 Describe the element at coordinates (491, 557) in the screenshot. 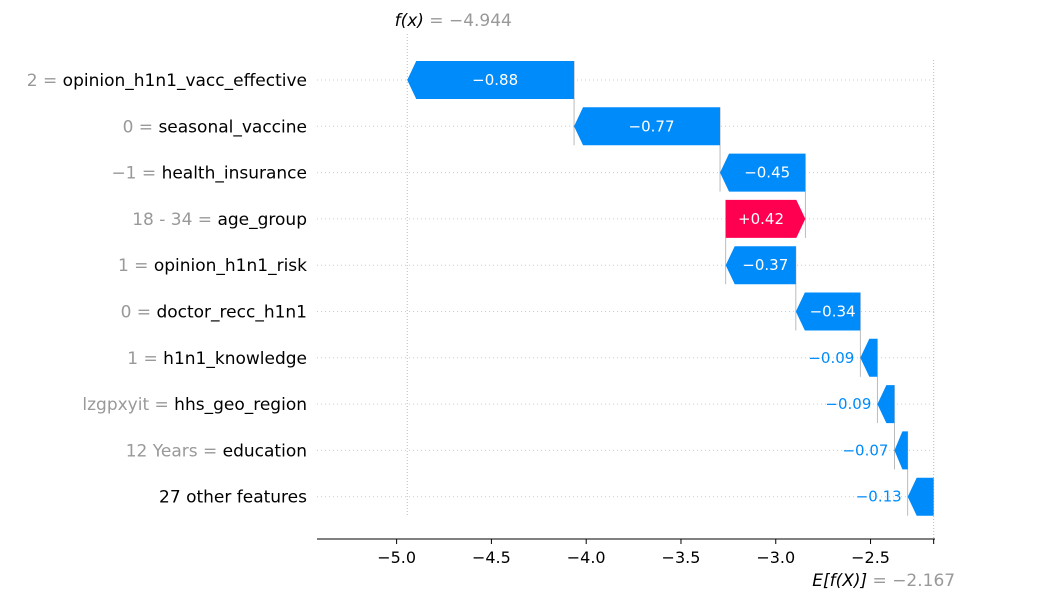

I see `x-tick-label: −4.5` at that location.